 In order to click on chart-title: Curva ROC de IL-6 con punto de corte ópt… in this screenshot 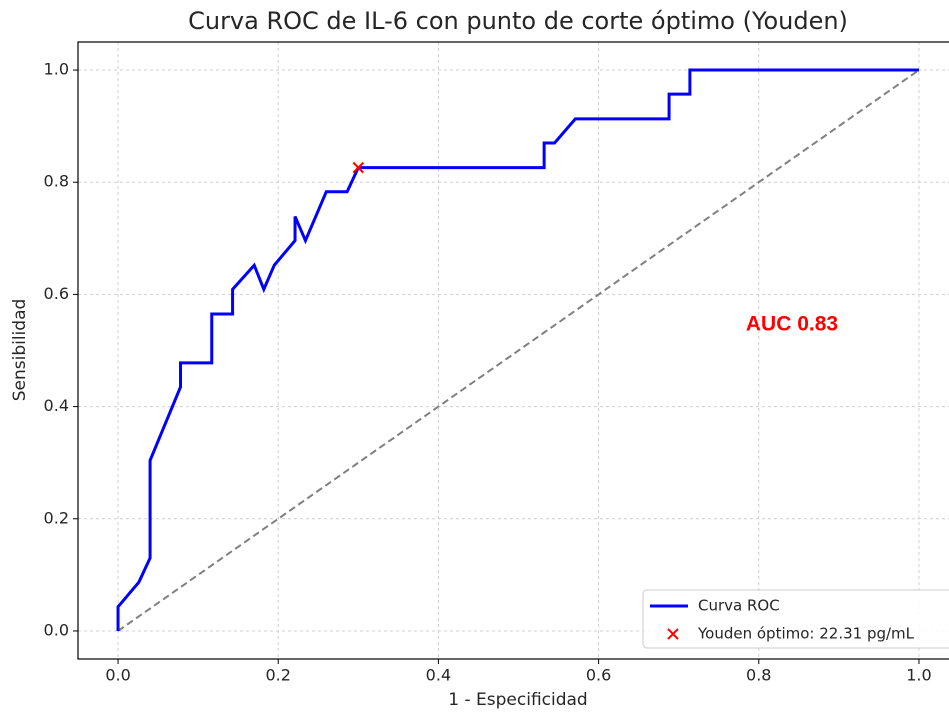, I will do `click(518, 21)`.